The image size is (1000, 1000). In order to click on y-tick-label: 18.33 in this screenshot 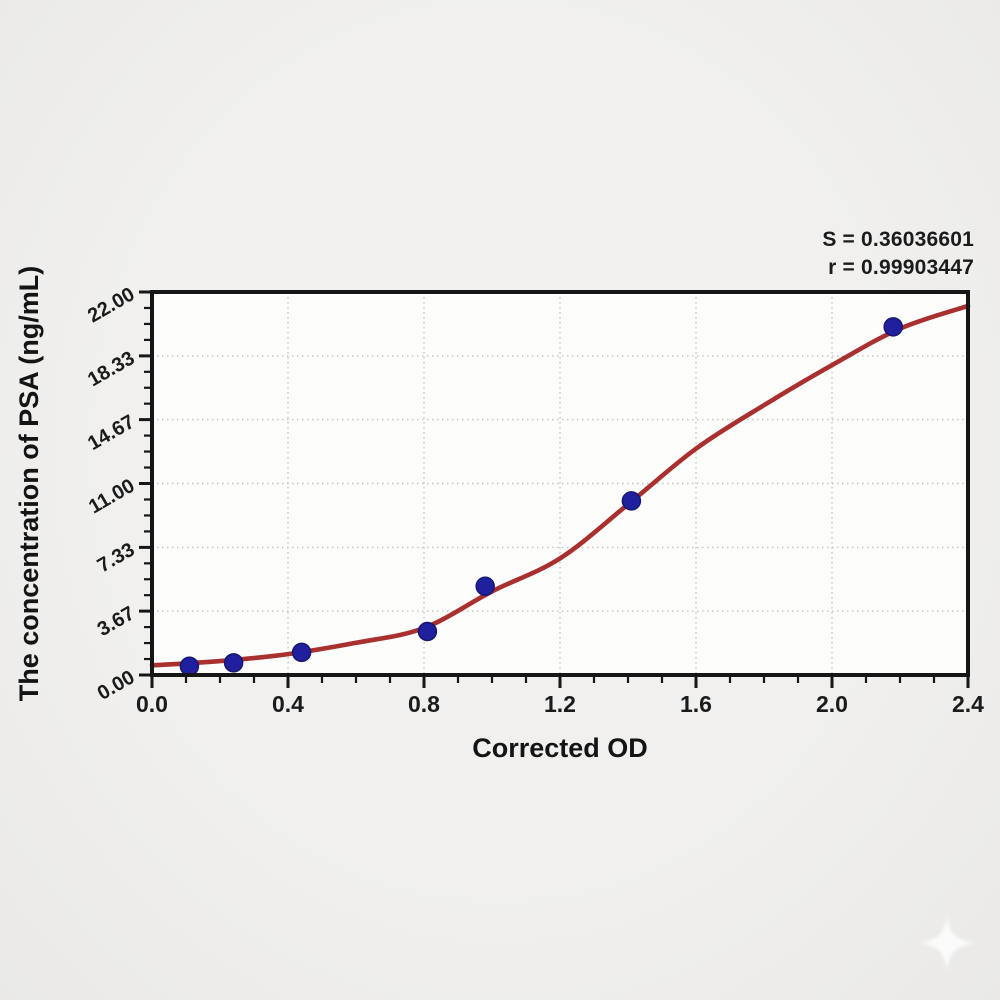, I will do `click(111, 369)`.